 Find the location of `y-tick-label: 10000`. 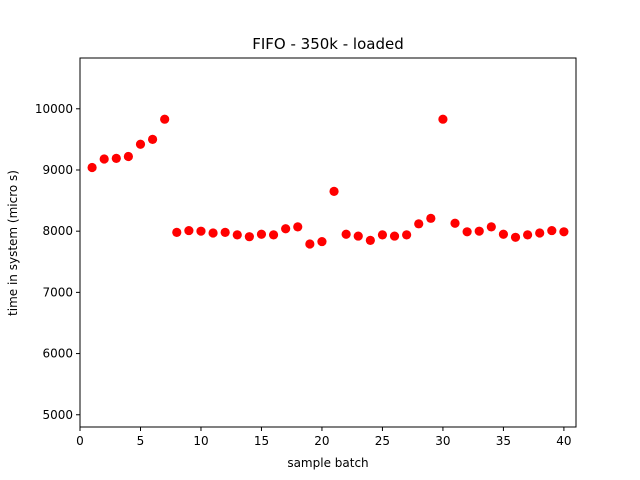

y-tick-label: 10000 is located at coordinates (54, 109).